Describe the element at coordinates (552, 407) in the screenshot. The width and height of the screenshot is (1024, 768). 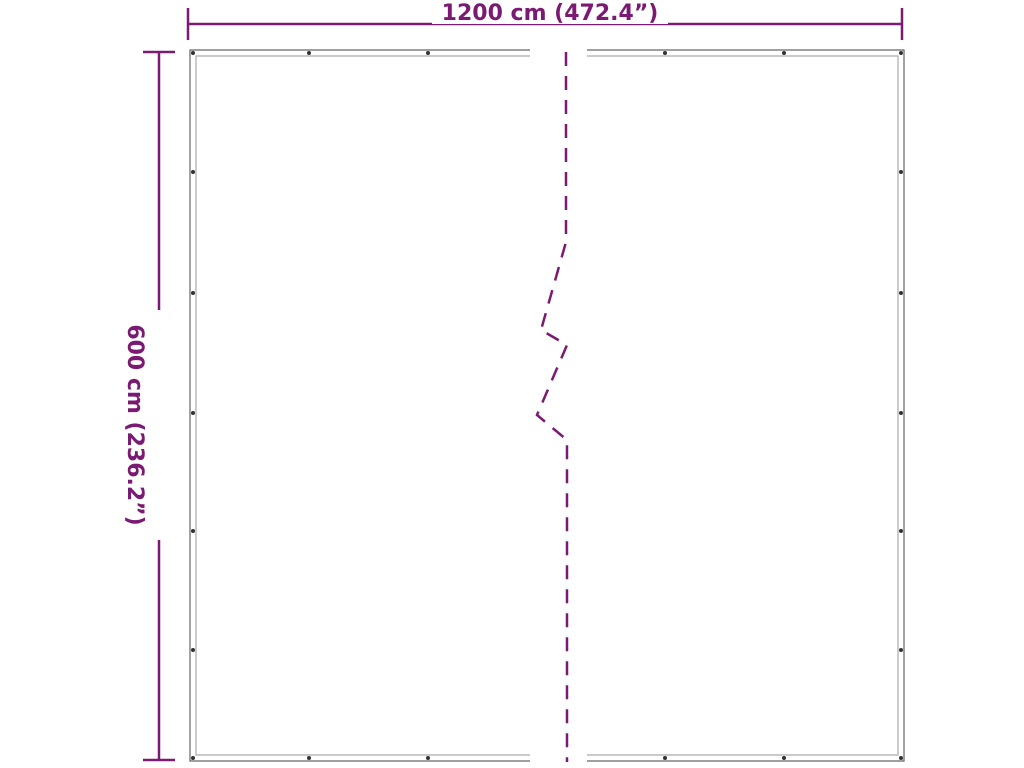
I see `break-line` at that location.